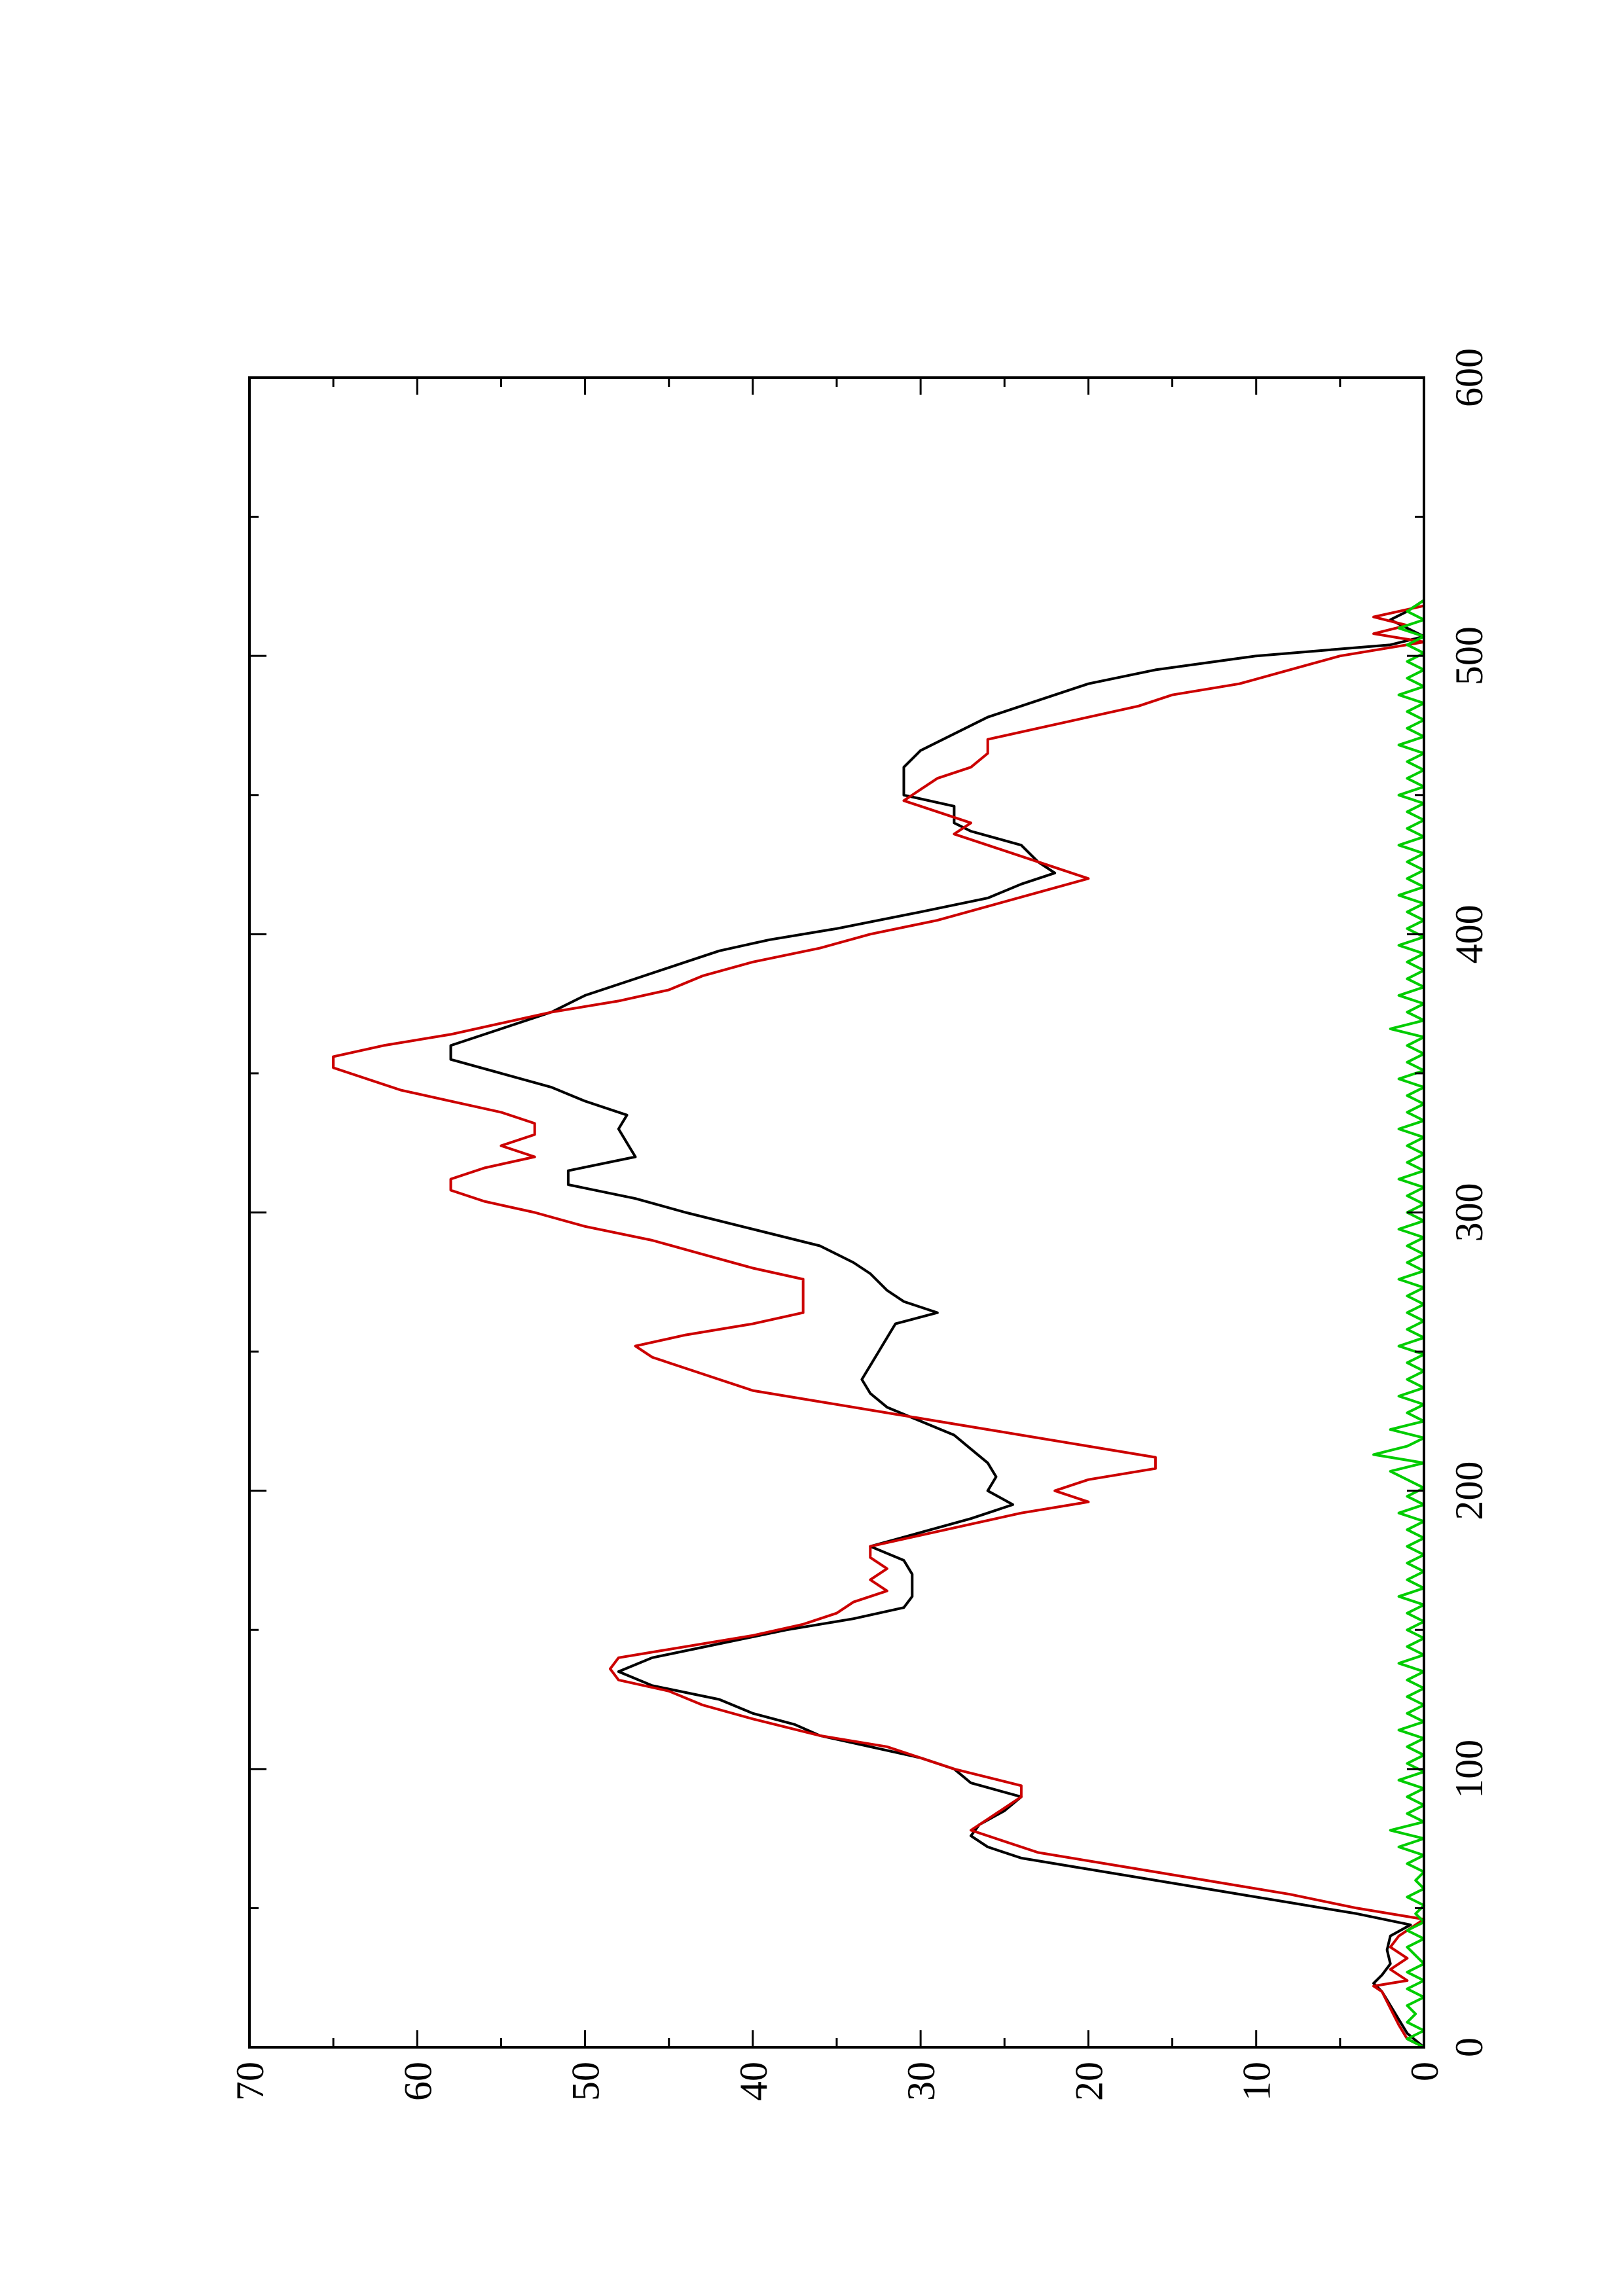  Describe the element at coordinates (1469, 377) in the screenshot. I see `x-tick-label: 600` at that location.